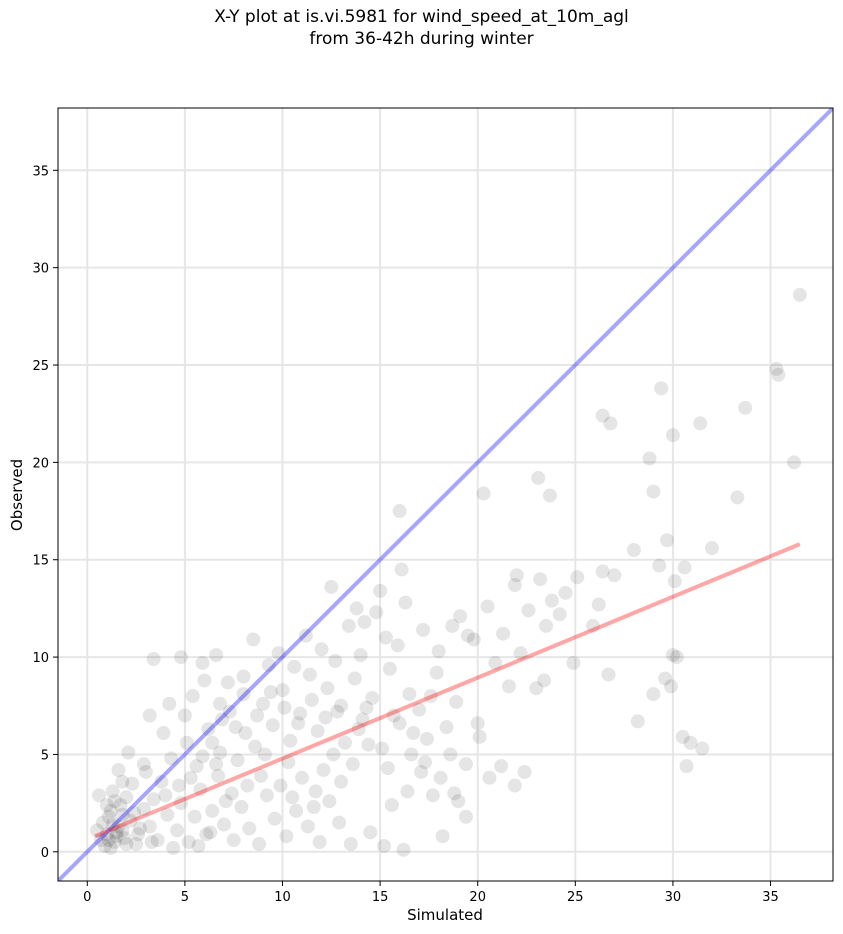  What do you see at coordinates (575, 897) in the screenshot?
I see `x-tick-label: 25` at bounding box center [575, 897].